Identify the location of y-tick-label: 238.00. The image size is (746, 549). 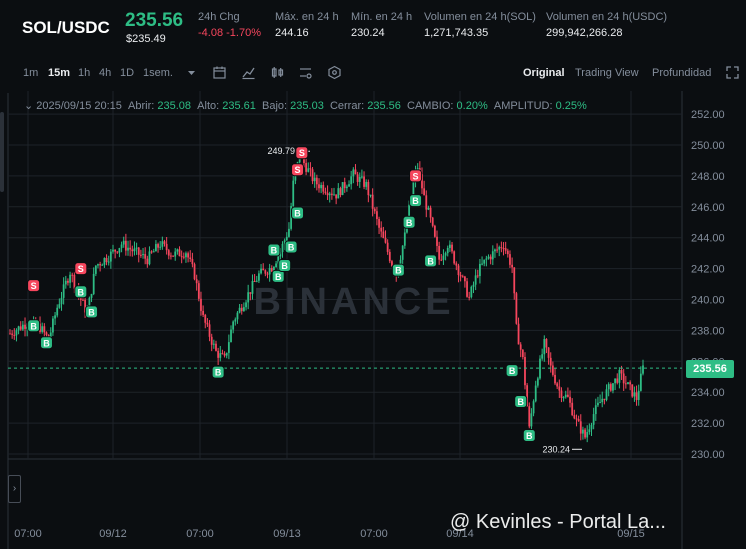
(708, 331).